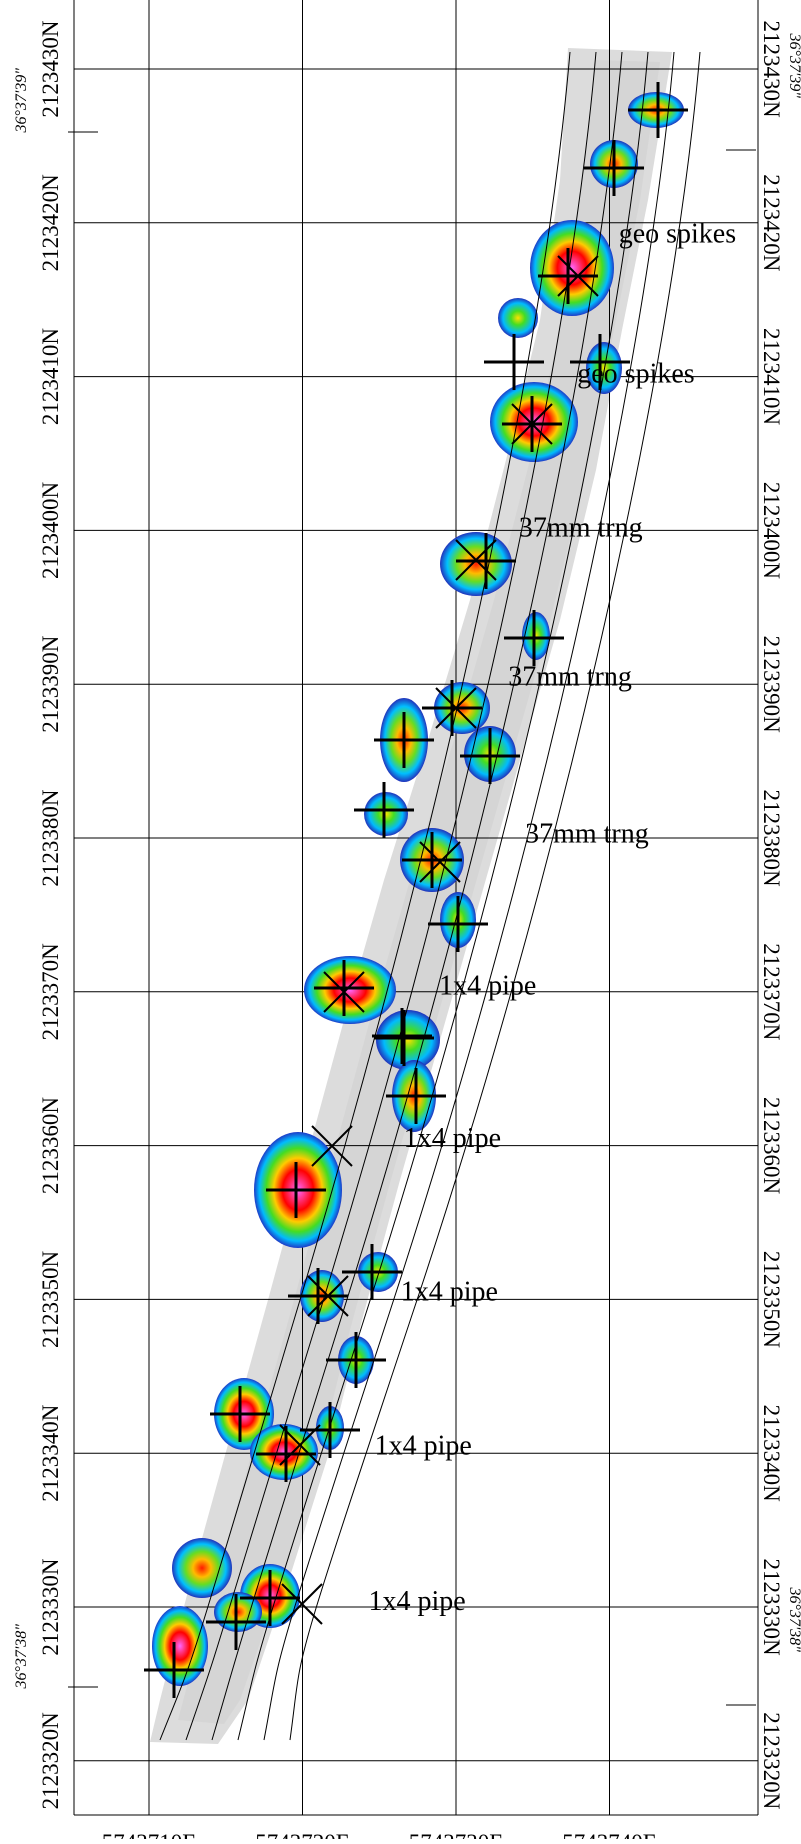 This screenshot has height=1844, width=801. Describe the element at coordinates (456, 1834) in the screenshot. I see `easting-label: 5743730E` at that location.